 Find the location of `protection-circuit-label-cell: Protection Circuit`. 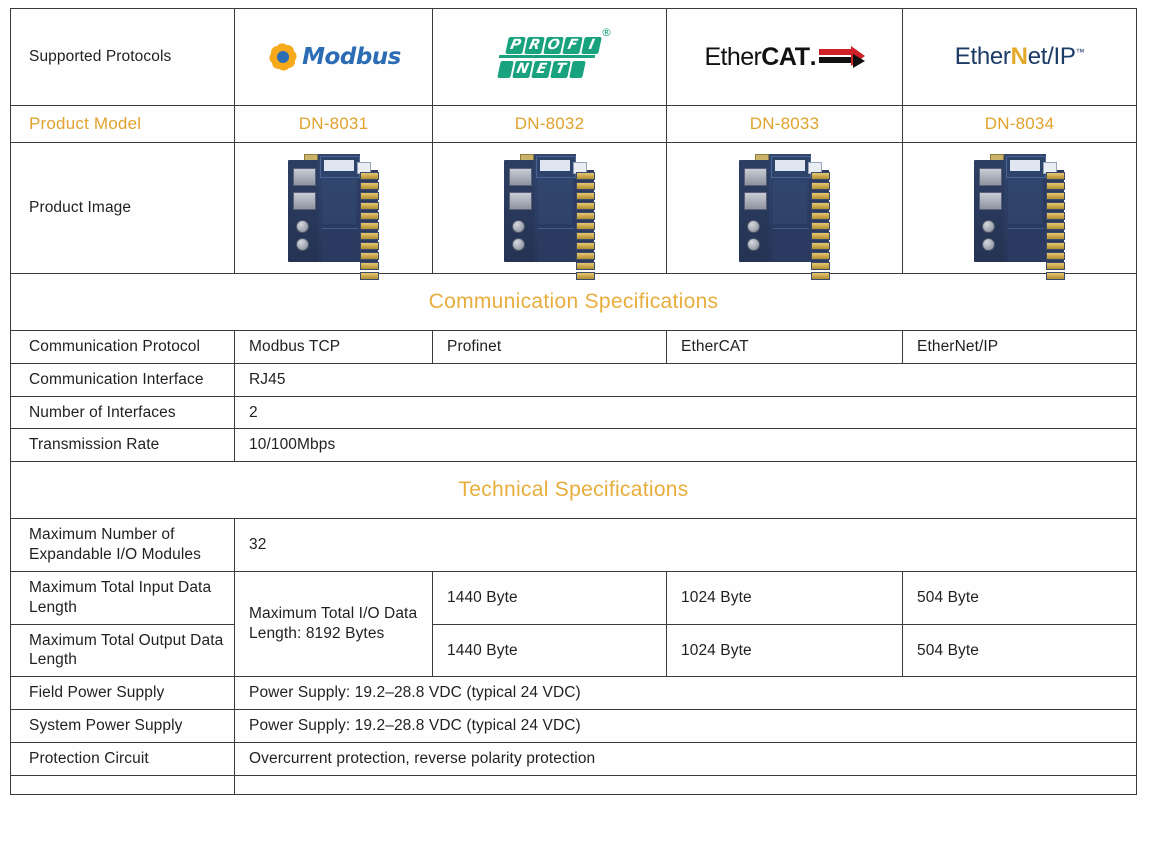

protection-circuit-label-cell: Protection Circuit is located at coordinates (122, 758).